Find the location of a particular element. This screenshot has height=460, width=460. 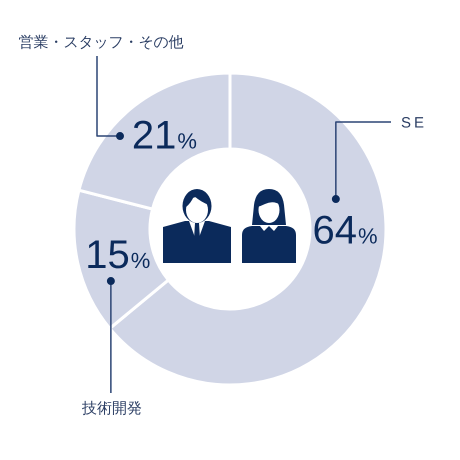

slice-label: SE is located at coordinates (414, 123).